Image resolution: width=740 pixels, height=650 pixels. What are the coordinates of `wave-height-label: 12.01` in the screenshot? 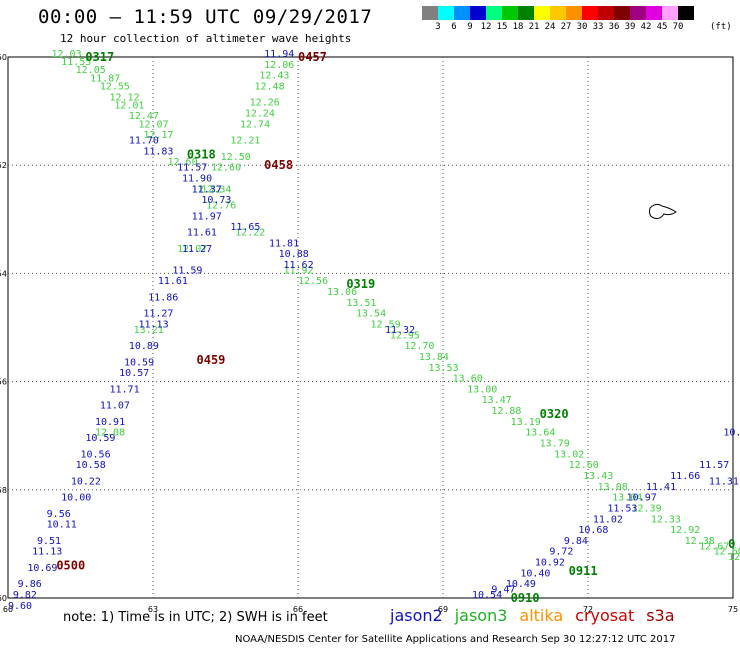 It's located at (129, 105).